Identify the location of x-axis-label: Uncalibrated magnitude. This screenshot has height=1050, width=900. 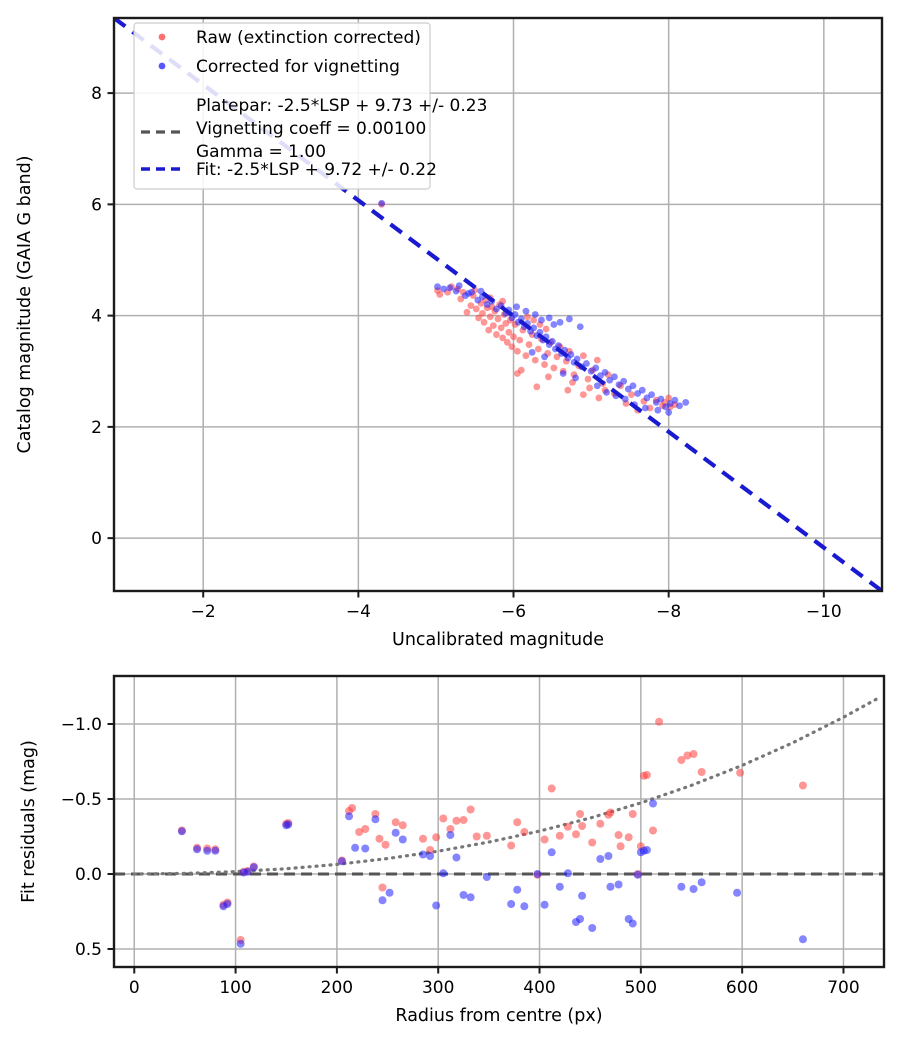
(498, 640).